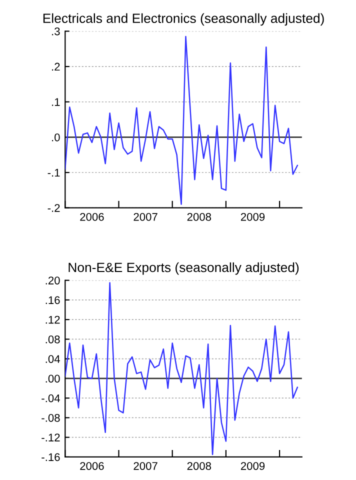 The width and height of the screenshot is (356, 480). Describe the element at coordinates (51, 457) in the screenshot. I see `y-tick-label: -.16` at that location.